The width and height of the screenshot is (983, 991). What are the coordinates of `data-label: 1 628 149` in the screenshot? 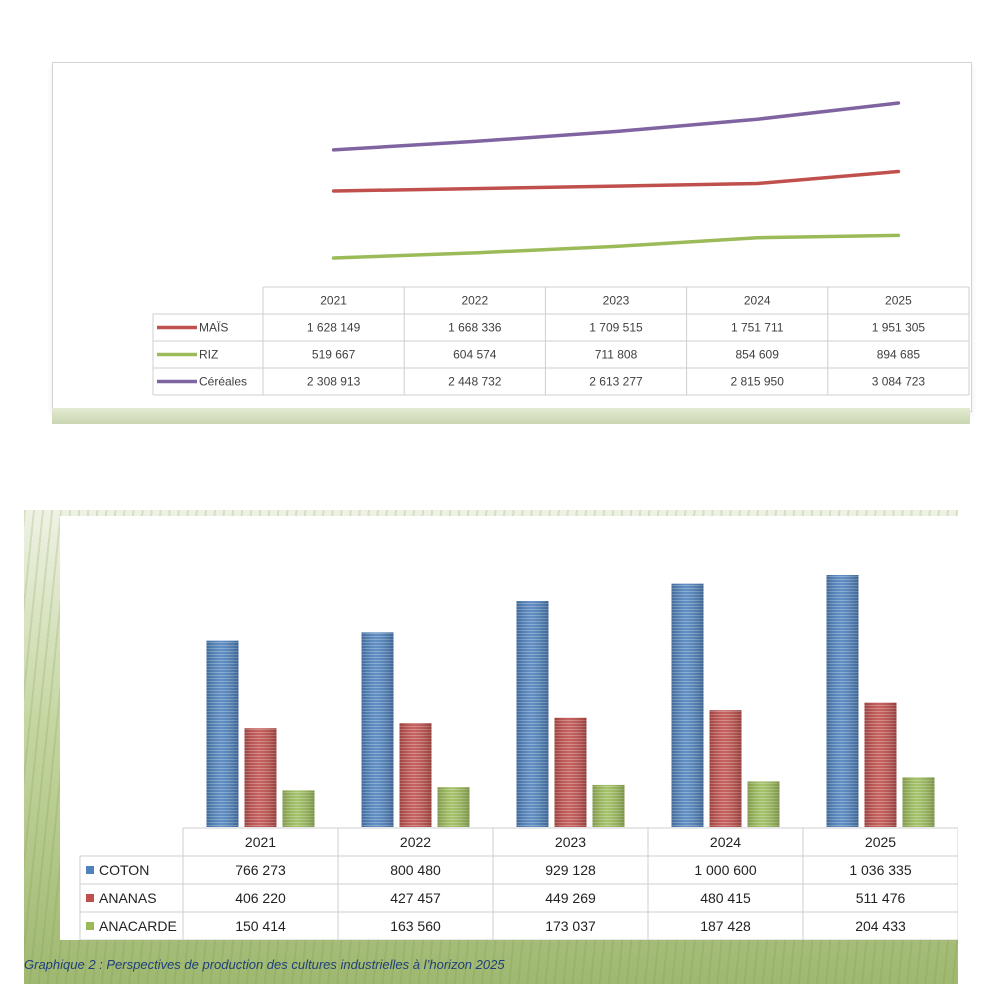 It's located at (334, 328).